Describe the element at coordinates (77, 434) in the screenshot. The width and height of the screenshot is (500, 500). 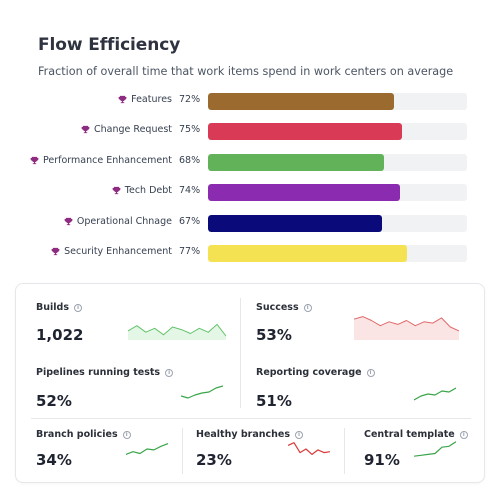
I see `metric-label-text: Branch policies` at that location.